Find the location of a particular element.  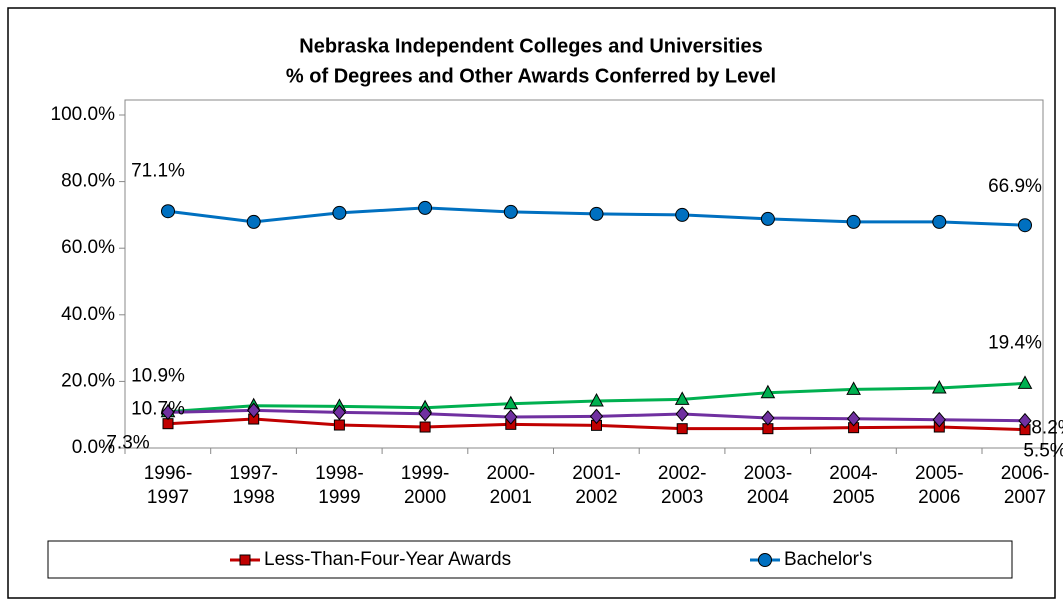

data-label: 7.3% is located at coordinates (127, 443).